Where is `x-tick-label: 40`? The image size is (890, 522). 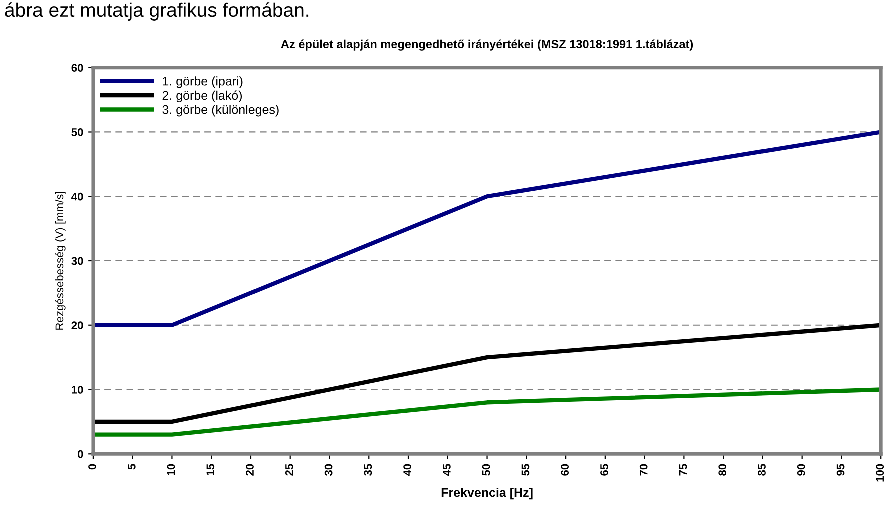 x-tick-label: 40 is located at coordinates (408, 470).